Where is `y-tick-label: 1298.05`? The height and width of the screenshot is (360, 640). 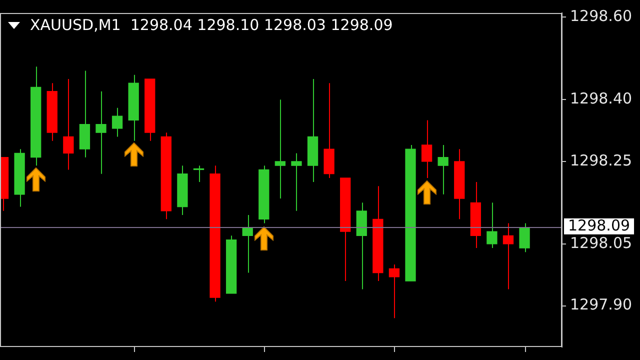 y-tick-label: 1298.05 is located at coordinates (601, 243).